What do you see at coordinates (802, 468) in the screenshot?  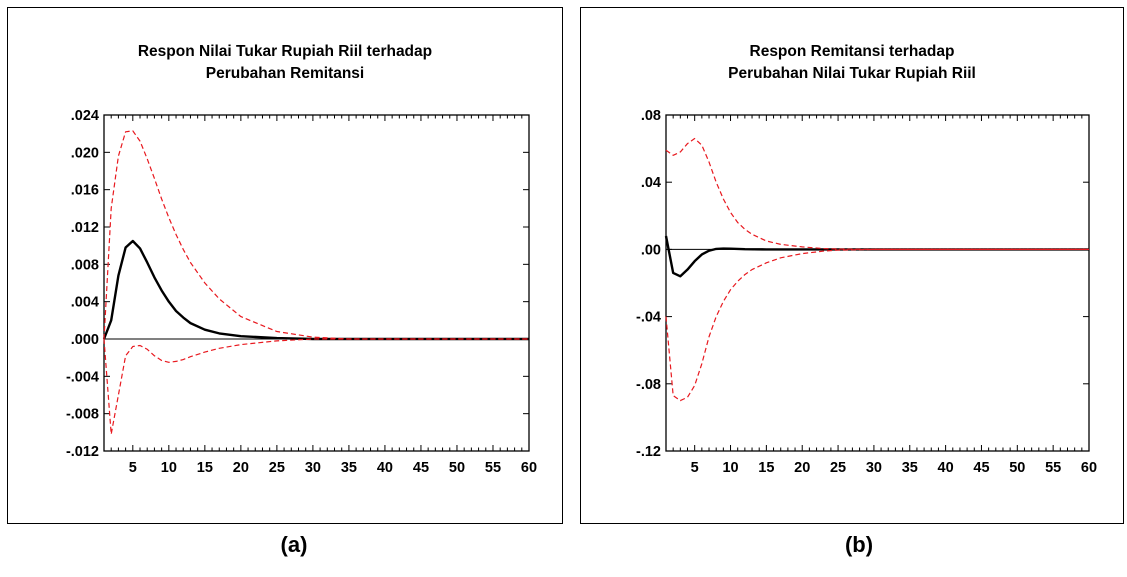 I see `chart-b-x-tick-label: 20` at bounding box center [802, 468].